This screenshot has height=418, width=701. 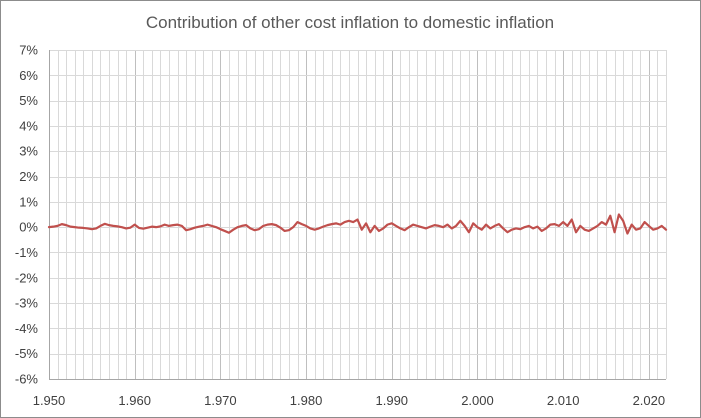 I want to click on y-tick-label: -5%, so click(x=27, y=353).